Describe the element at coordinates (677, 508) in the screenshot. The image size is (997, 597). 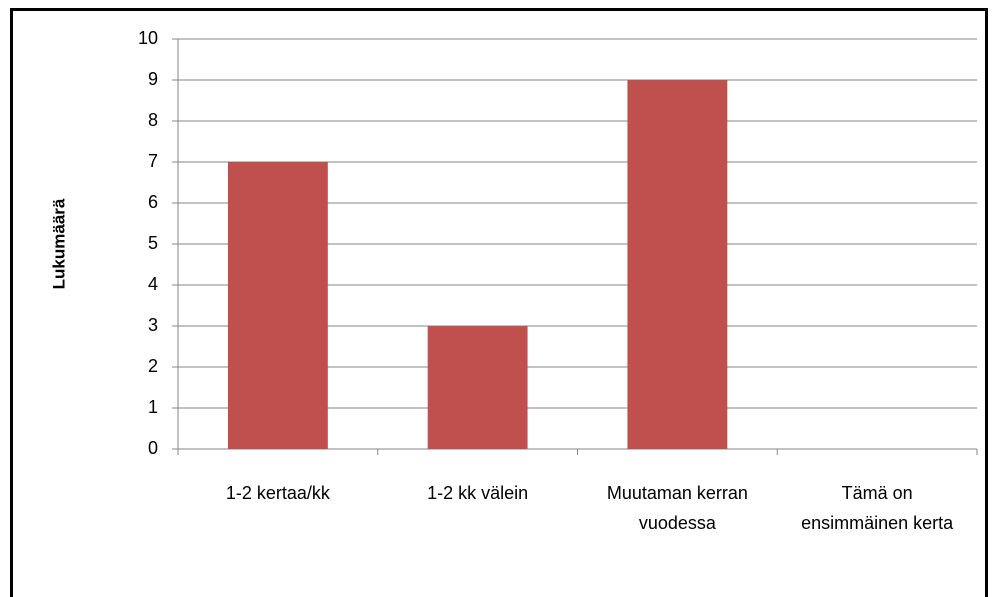
I see `x-tick-label: Muutaman kerran vuodessa` at that location.